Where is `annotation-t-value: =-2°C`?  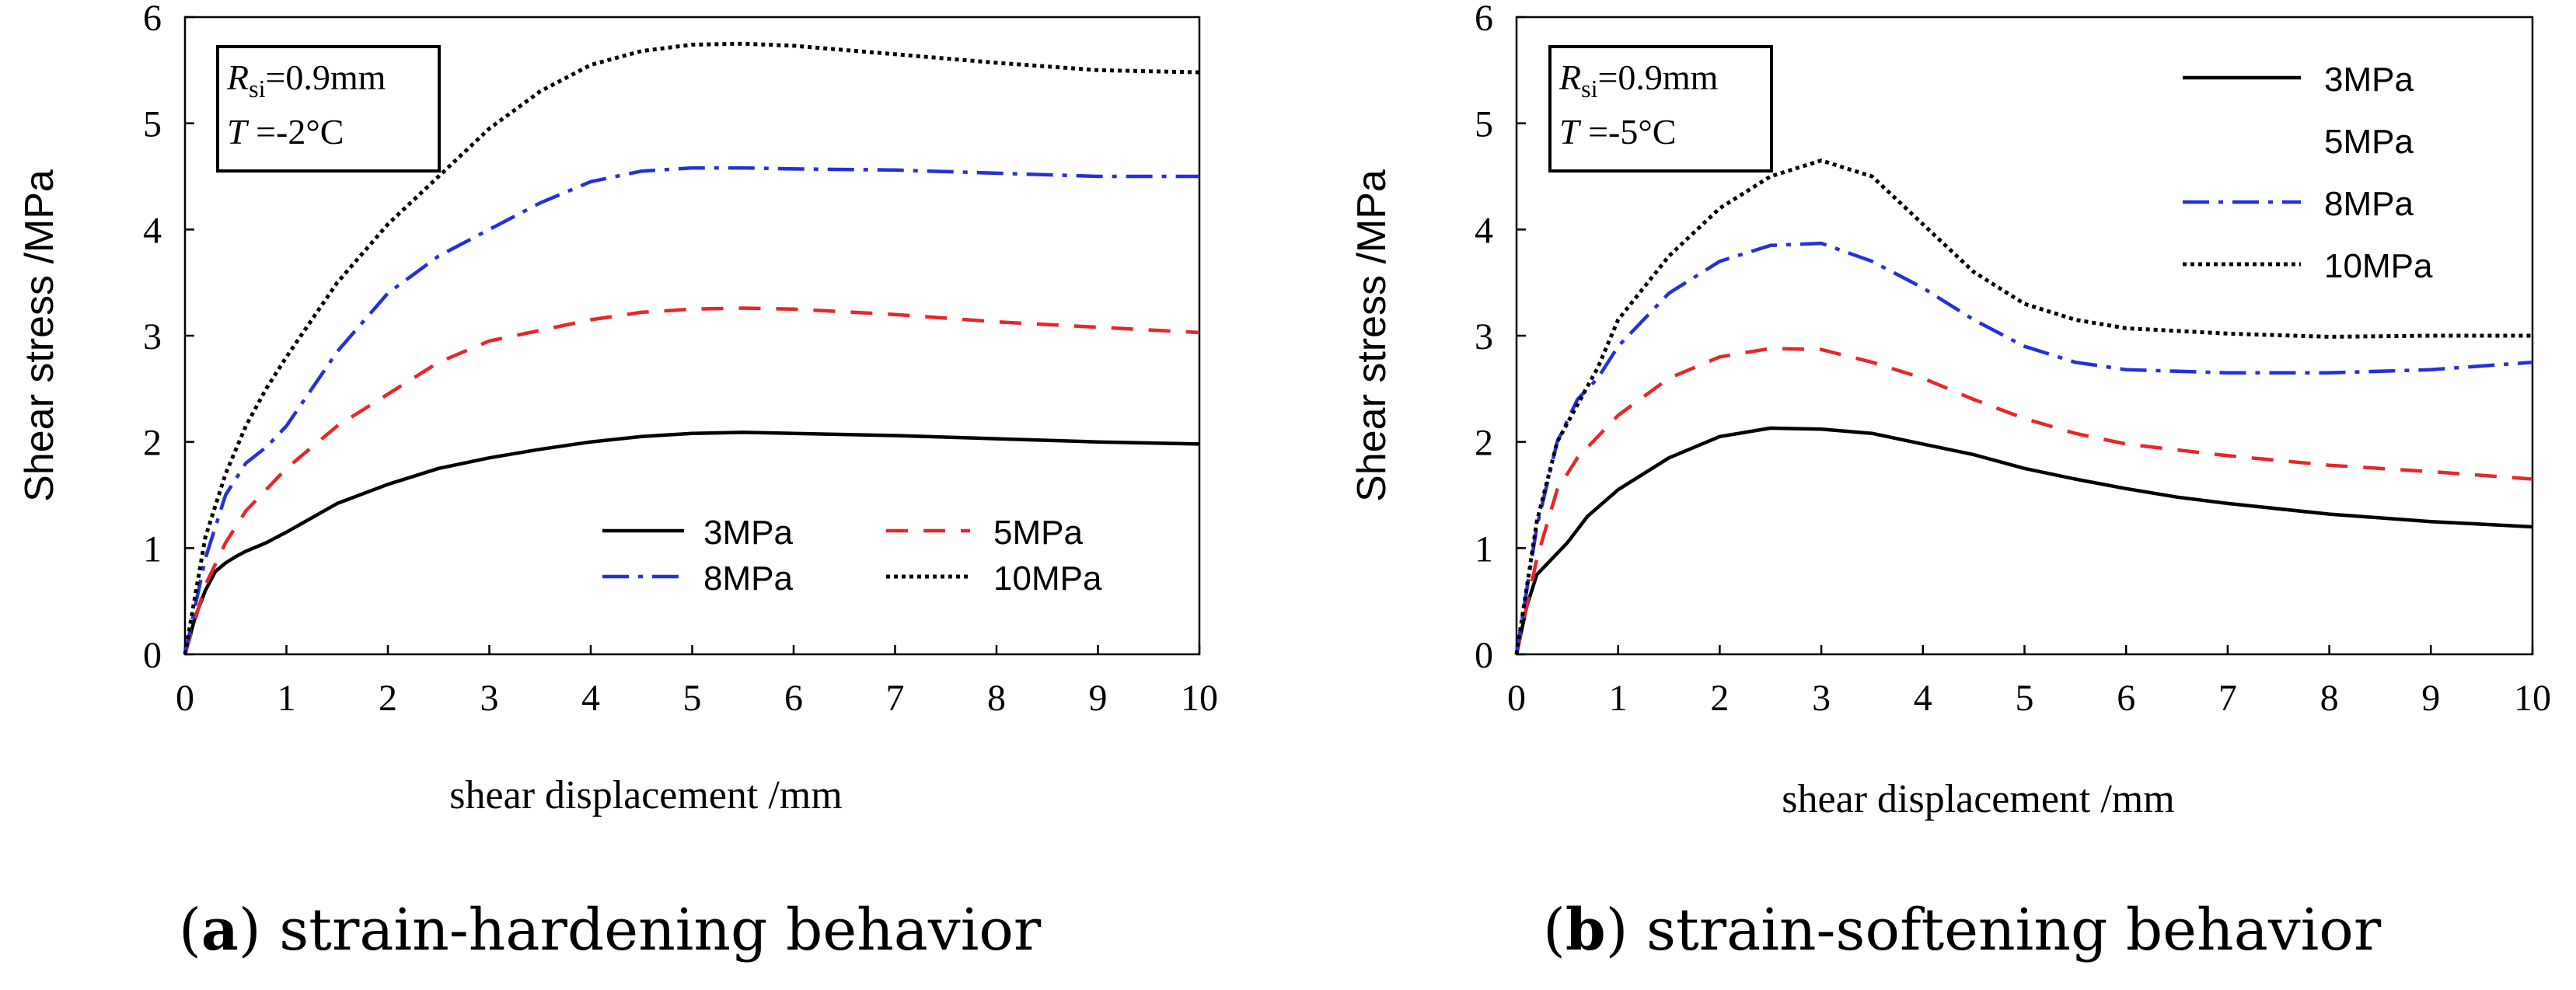
annotation-t-value: =-2°C is located at coordinates (296, 132).